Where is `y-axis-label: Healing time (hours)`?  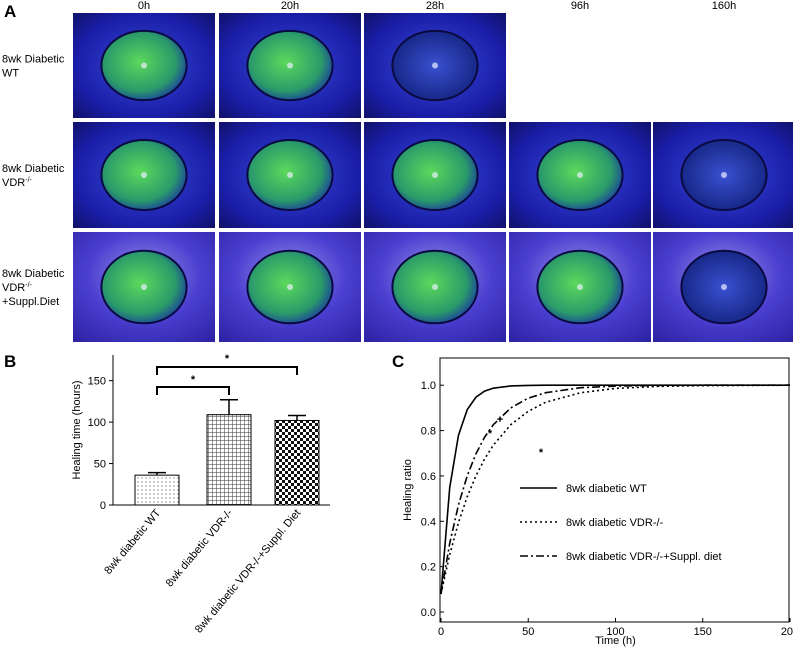
y-axis-label: Healing time (hours) is located at coordinates (77, 429).